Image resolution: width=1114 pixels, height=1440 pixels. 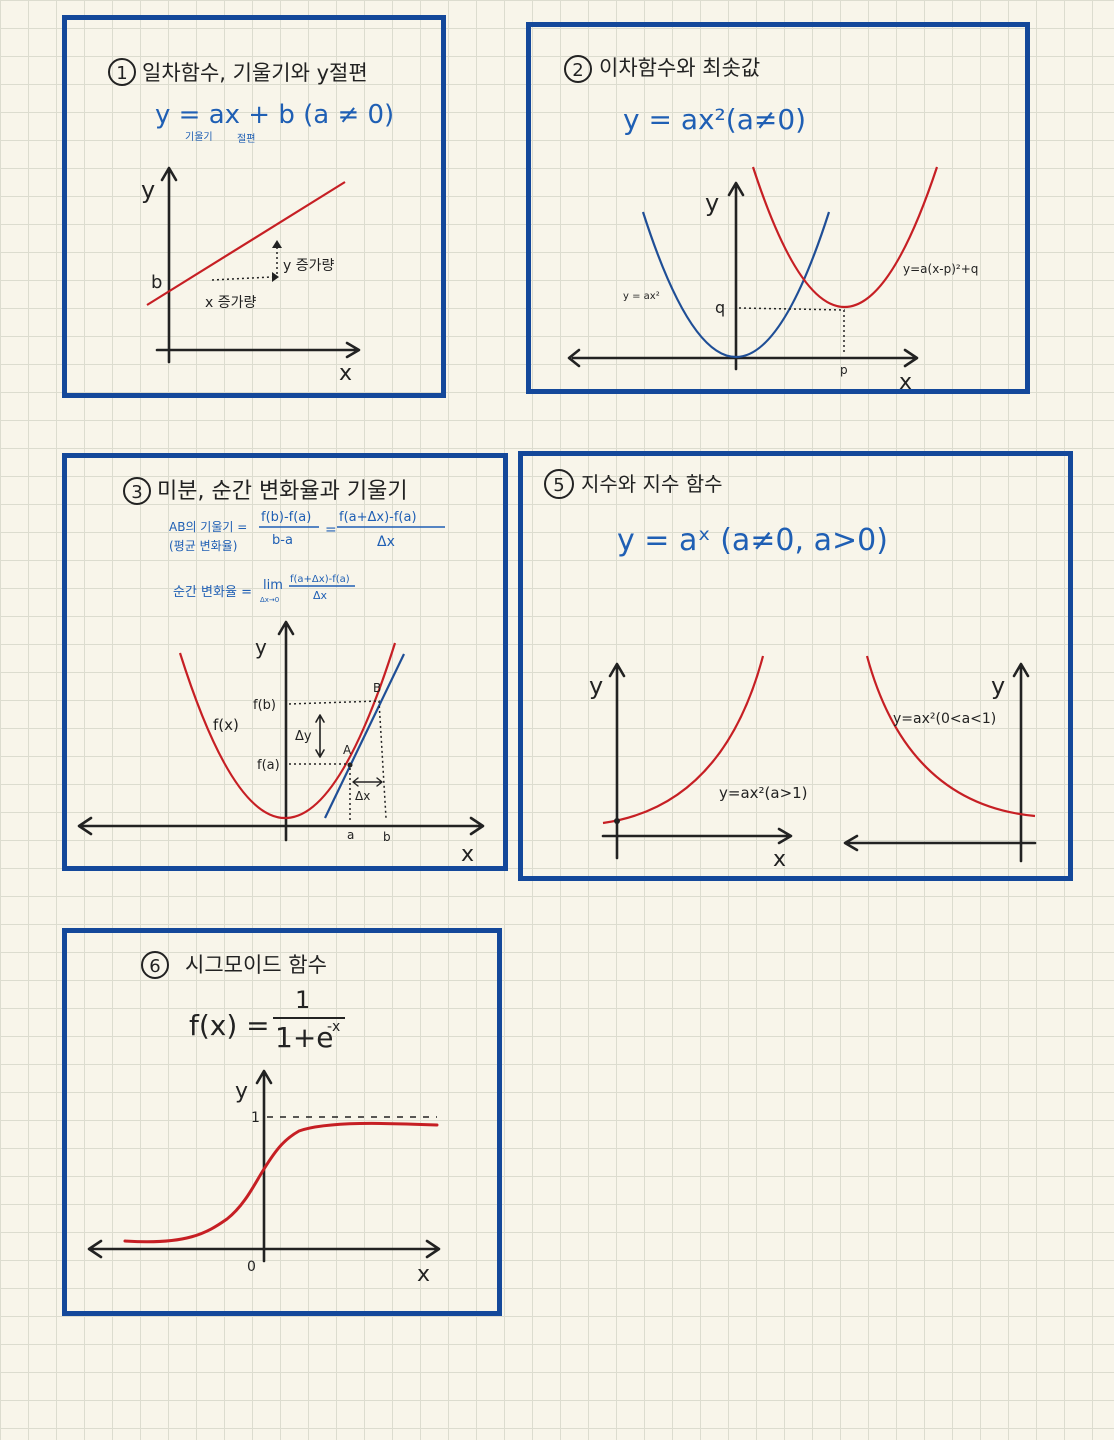 What do you see at coordinates (264, 705) in the screenshot?
I see `fb-label: f(b)` at bounding box center [264, 705].